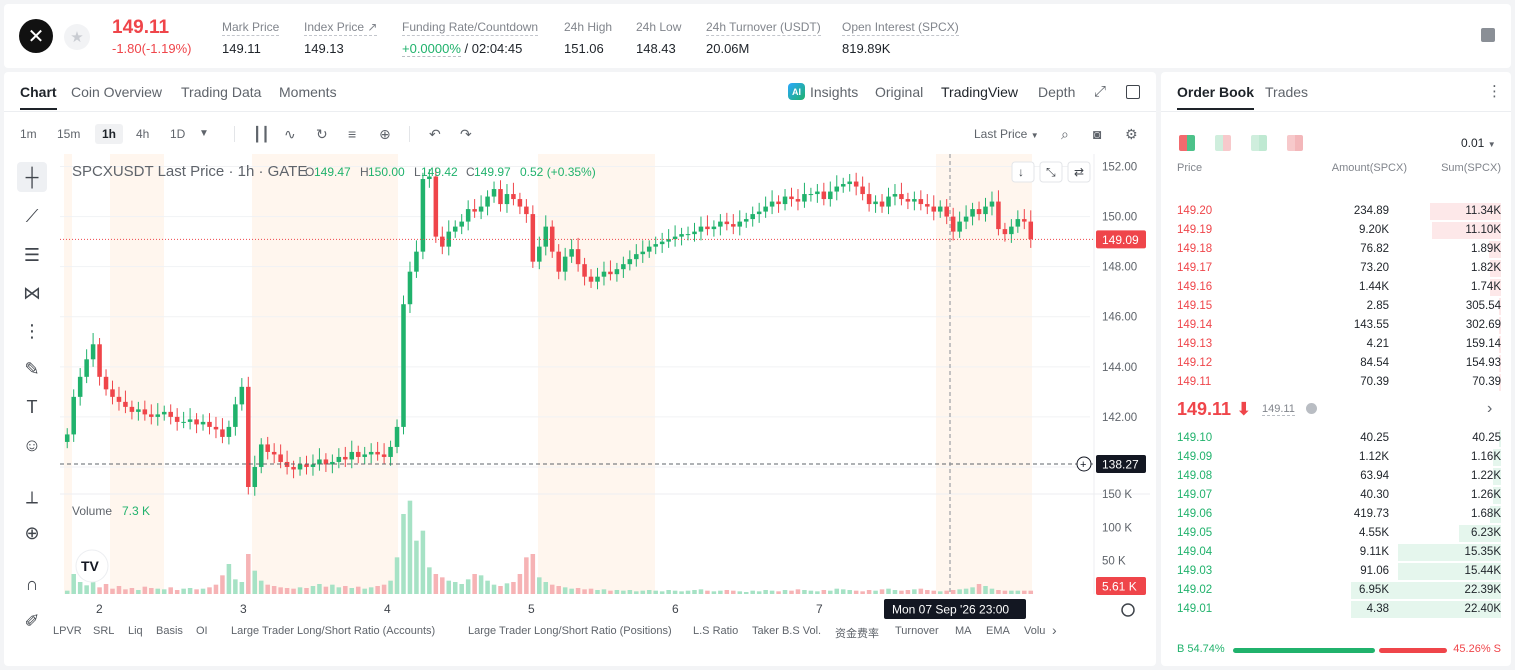 The width and height of the screenshot is (1515, 670). I want to click on indicator-toggle: LPVR, so click(67, 631).